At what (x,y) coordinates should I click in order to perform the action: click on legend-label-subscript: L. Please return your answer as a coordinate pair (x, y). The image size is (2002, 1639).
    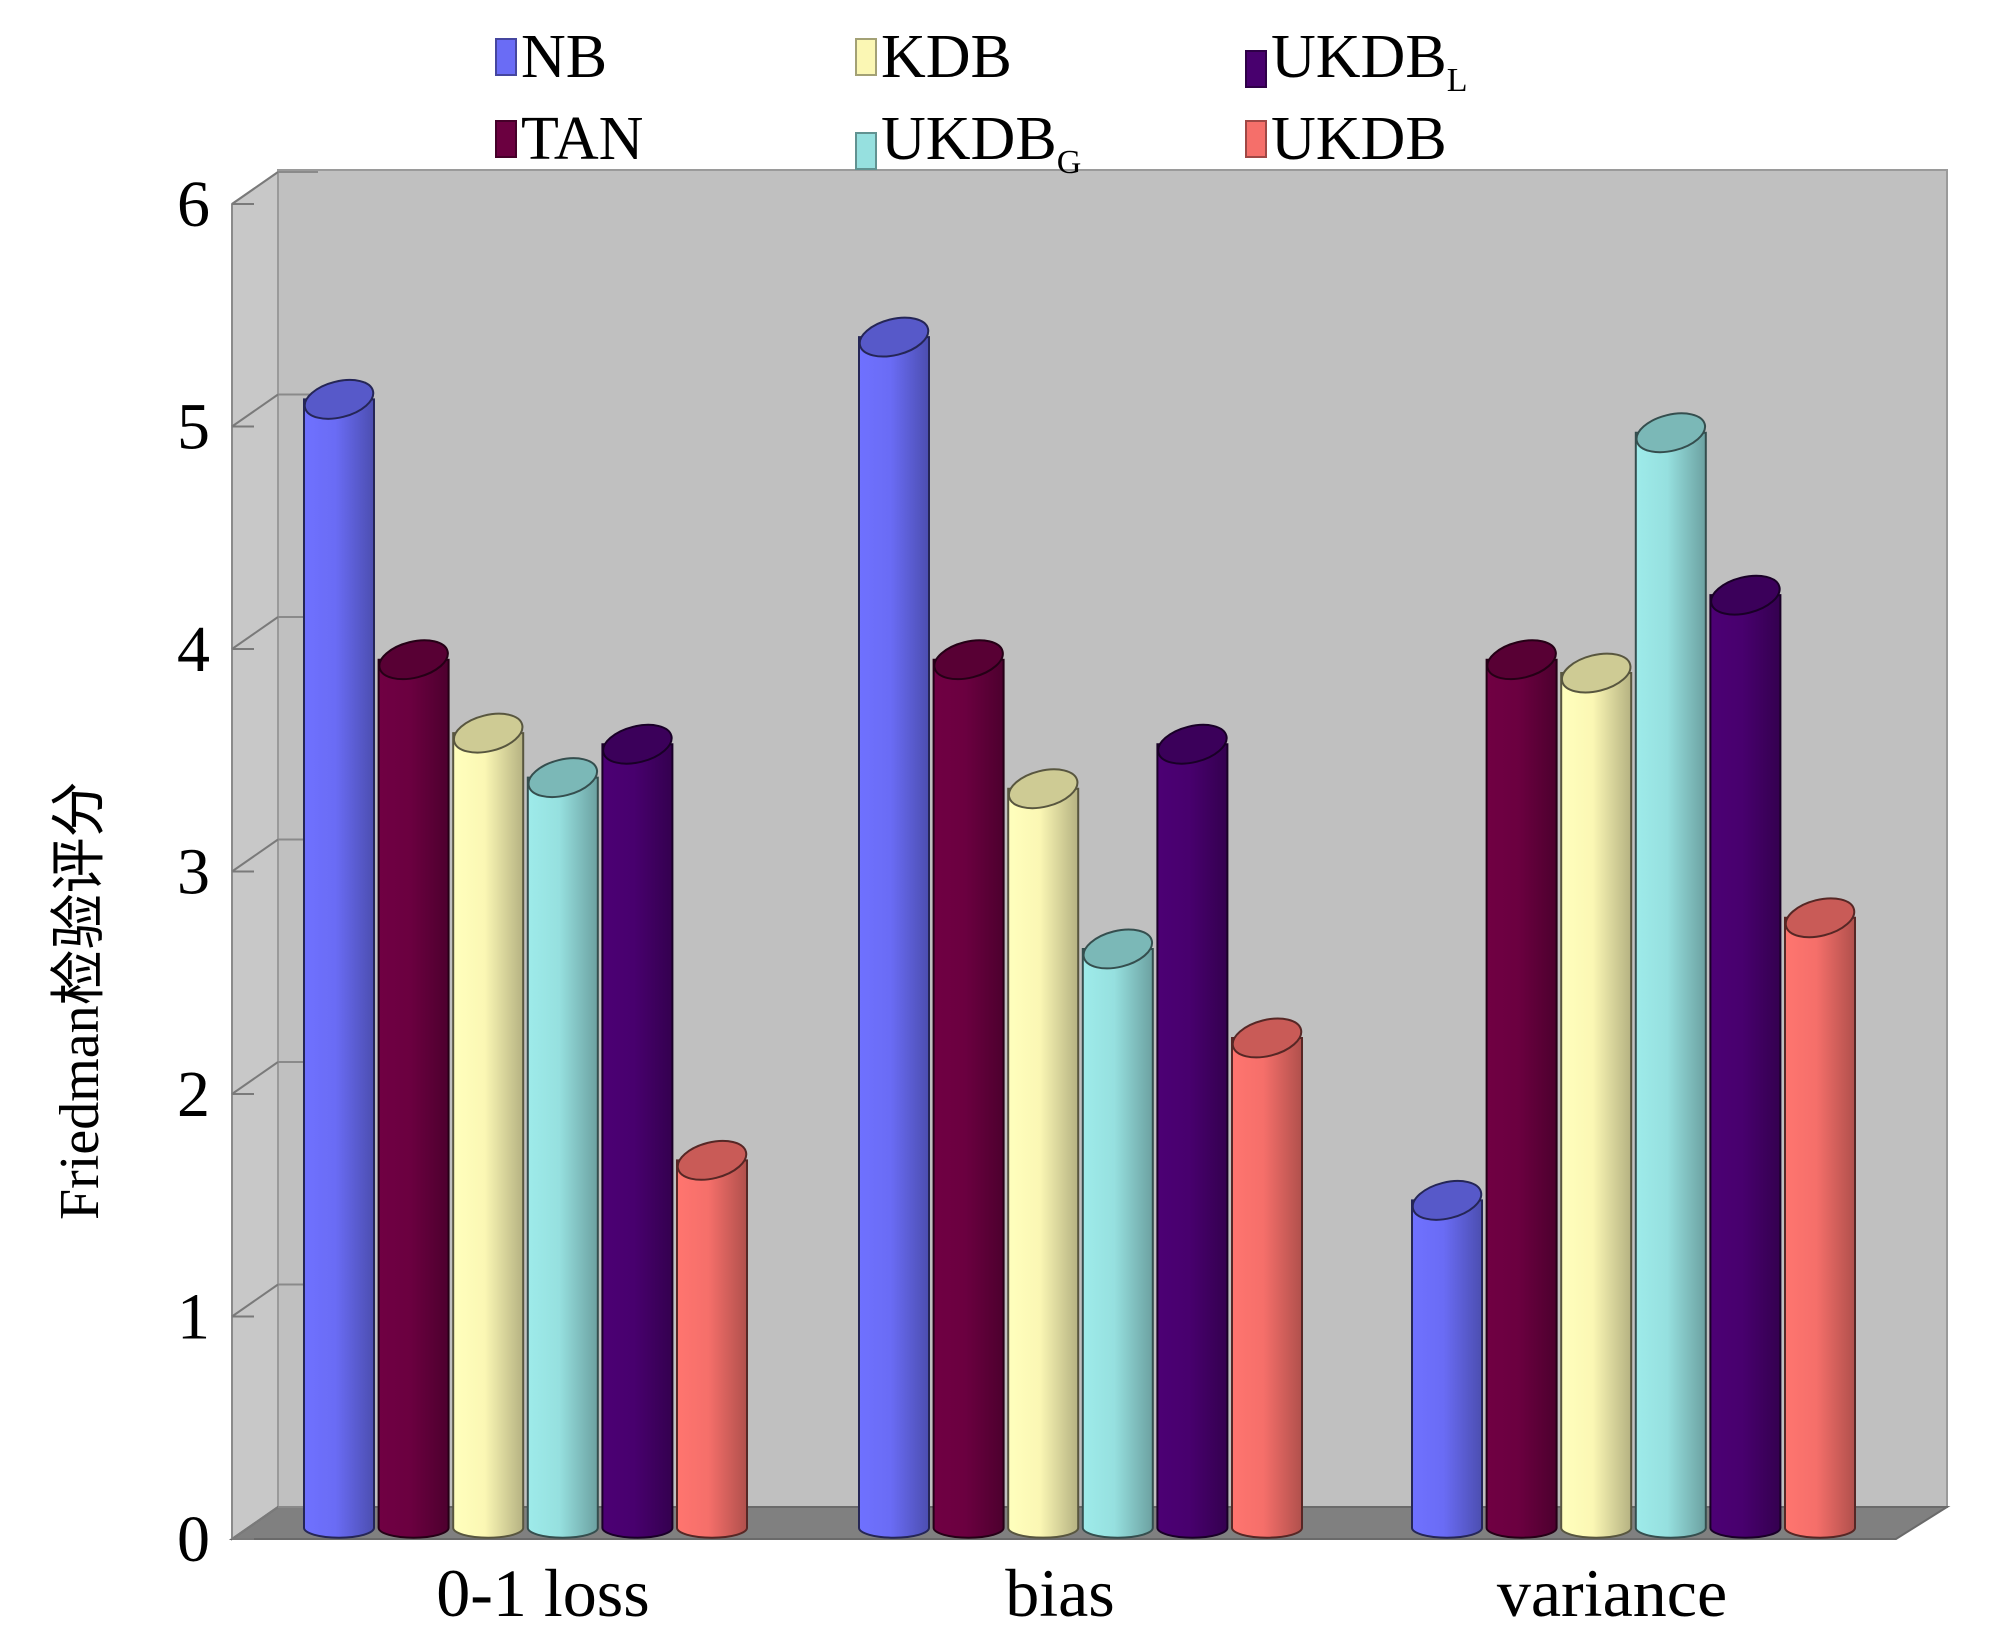
    Looking at the image, I should click on (1457, 80).